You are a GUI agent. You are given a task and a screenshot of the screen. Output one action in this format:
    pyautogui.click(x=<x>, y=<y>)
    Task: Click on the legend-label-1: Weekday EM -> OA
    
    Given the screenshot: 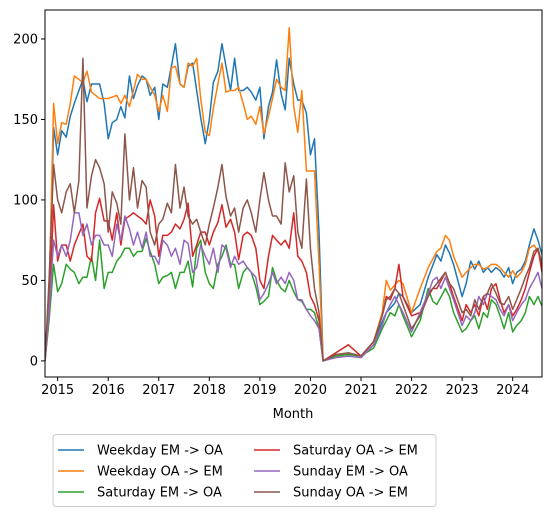 What is the action you would take?
    pyautogui.click(x=160, y=451)
    